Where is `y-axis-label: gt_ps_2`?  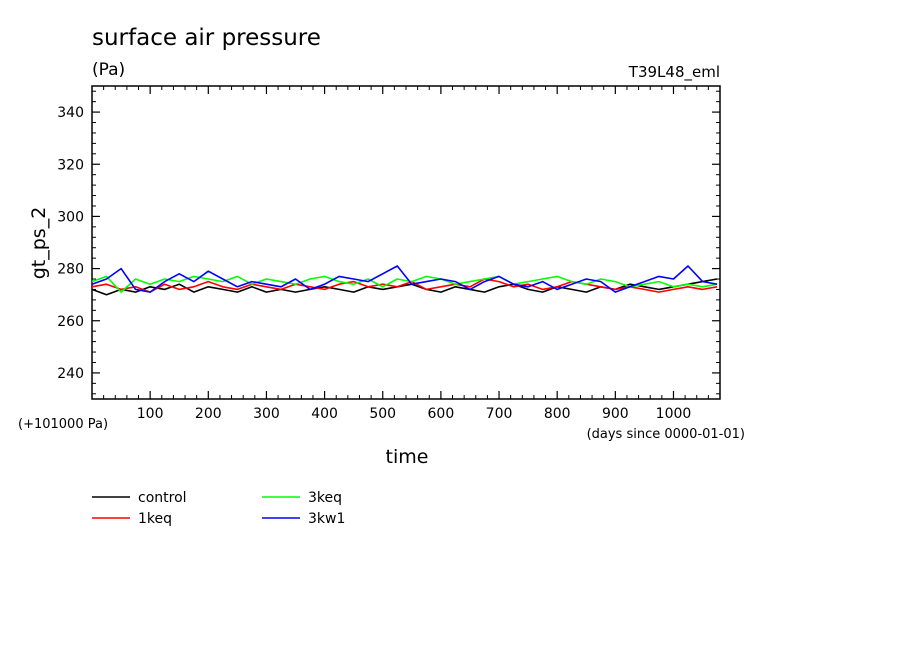
y-axis-label: gt_ps_2 is located at coordinates (39, 243).